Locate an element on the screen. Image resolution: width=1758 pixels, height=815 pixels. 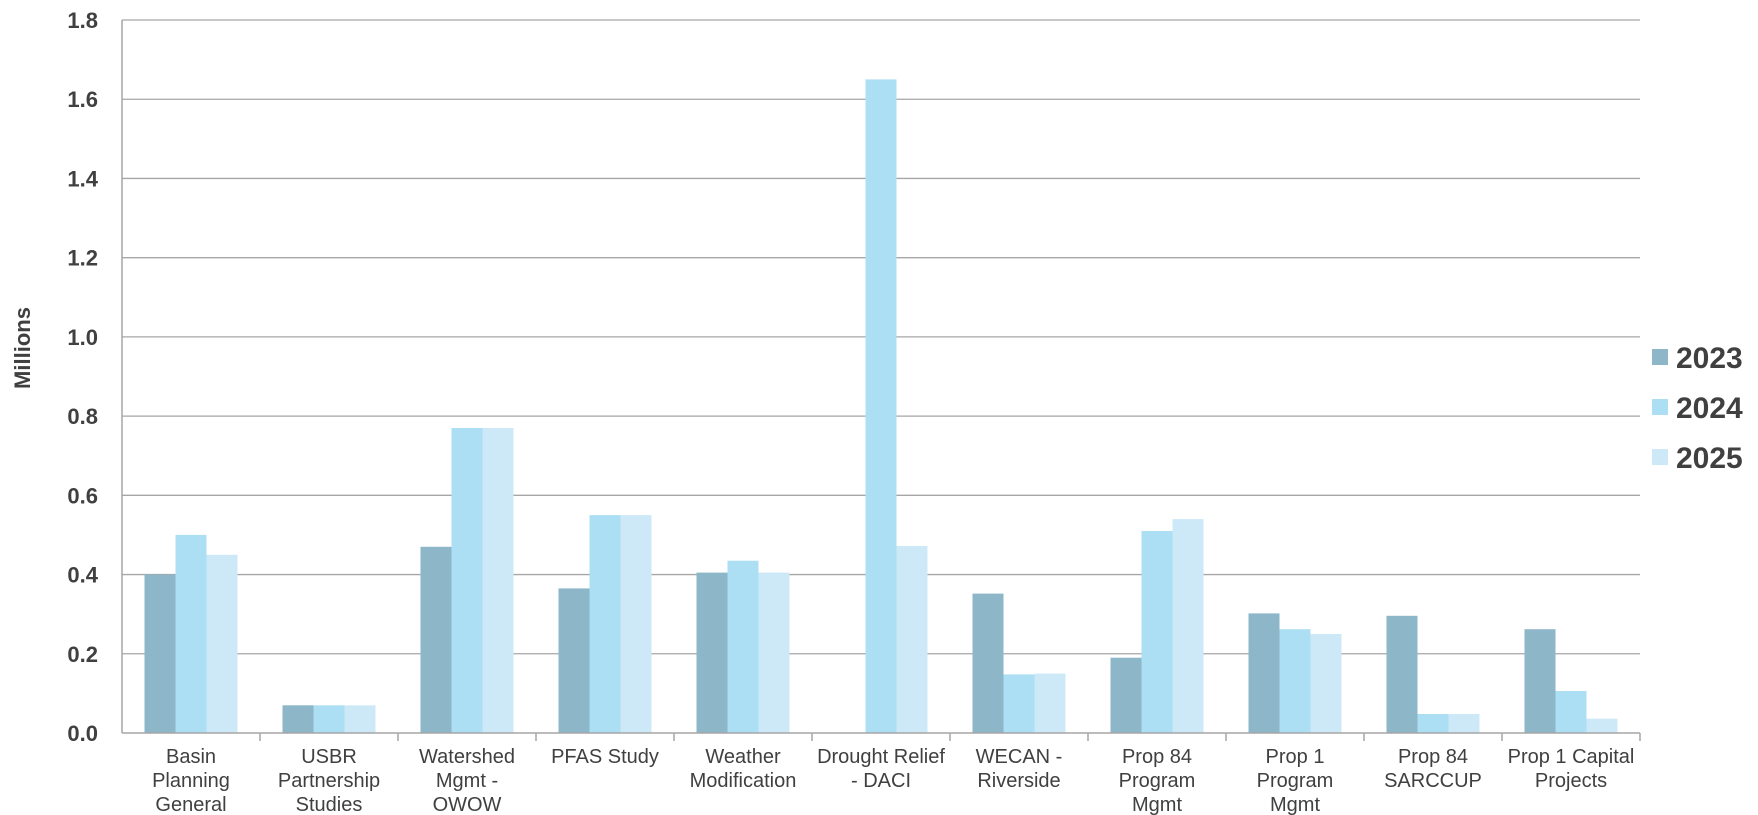
category-label: USBR is located at coordinates (329, 757).